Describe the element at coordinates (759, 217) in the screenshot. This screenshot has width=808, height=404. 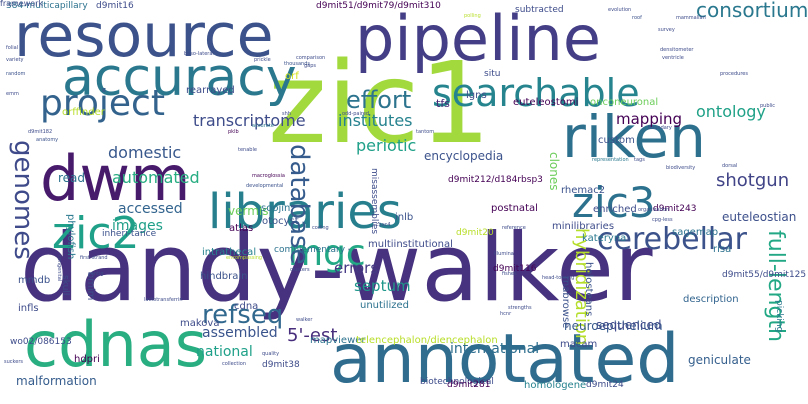
I see `cloud-word: euteleostian` at that location.